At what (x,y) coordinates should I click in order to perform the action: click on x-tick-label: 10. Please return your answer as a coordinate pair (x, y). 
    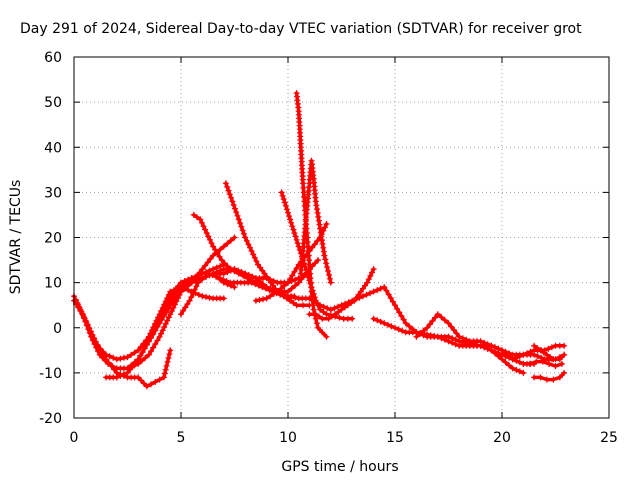
    Looking at the image, I should click on (288, 438).